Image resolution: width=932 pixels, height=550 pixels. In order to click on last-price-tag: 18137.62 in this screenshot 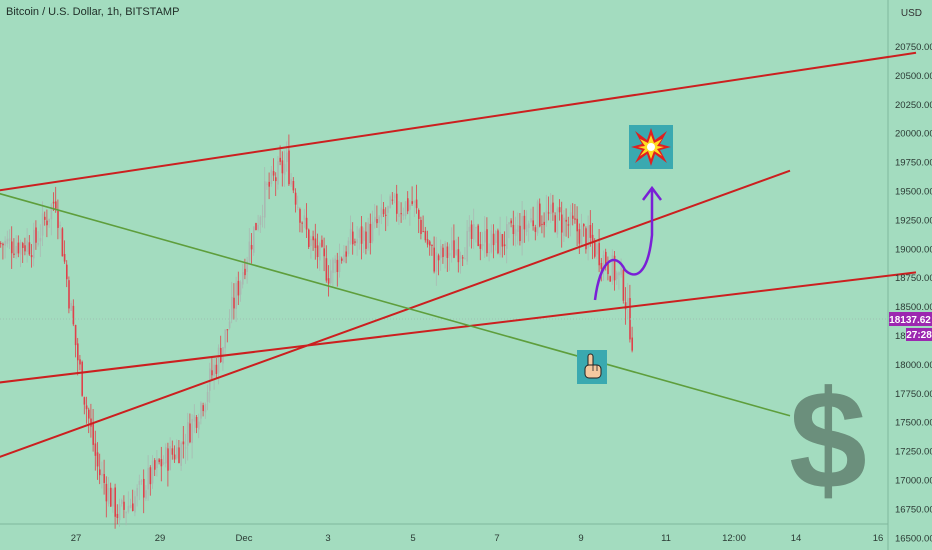, I will do `click(910, 319)`.